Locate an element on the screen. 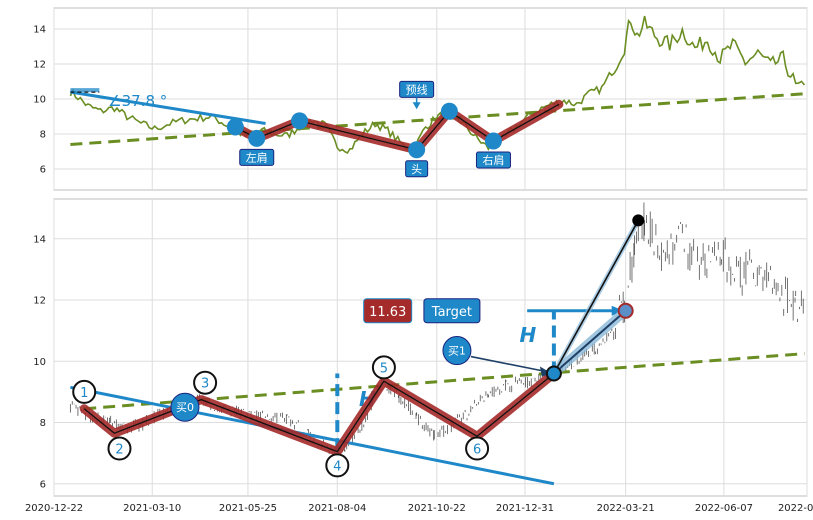 This screenshot has width=813, height=520. x-tick-label: 2021-05-25 is located at coordinates (248, 508).